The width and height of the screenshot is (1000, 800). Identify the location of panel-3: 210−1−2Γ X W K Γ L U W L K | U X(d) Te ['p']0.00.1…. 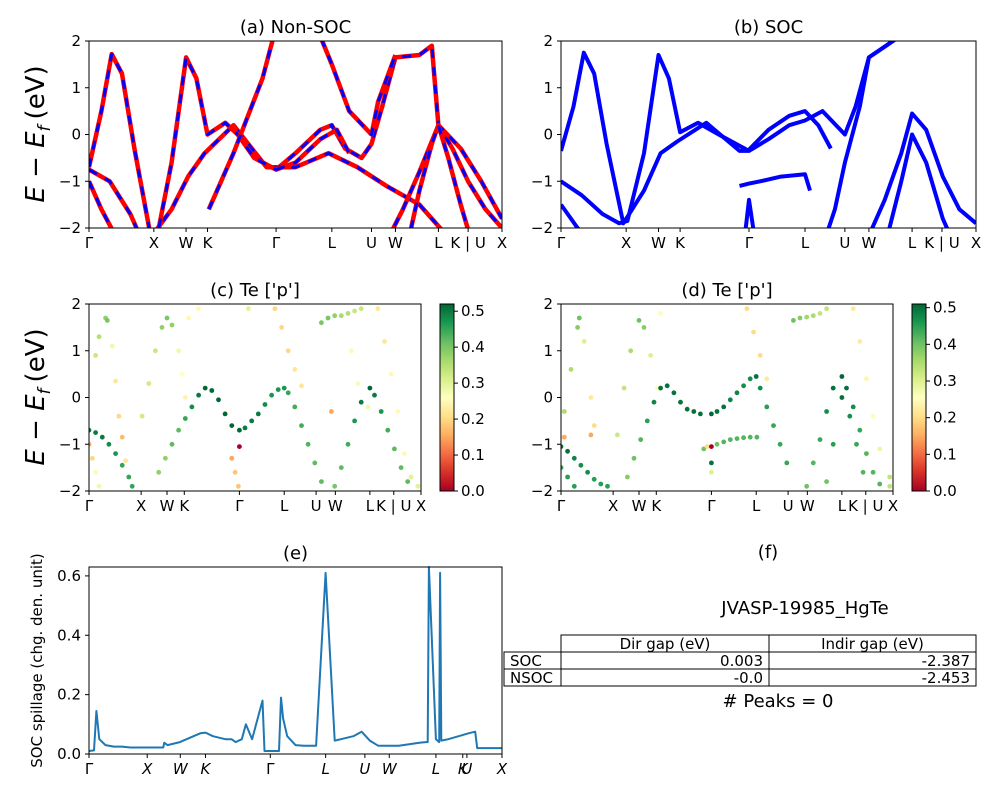
(744, 397).